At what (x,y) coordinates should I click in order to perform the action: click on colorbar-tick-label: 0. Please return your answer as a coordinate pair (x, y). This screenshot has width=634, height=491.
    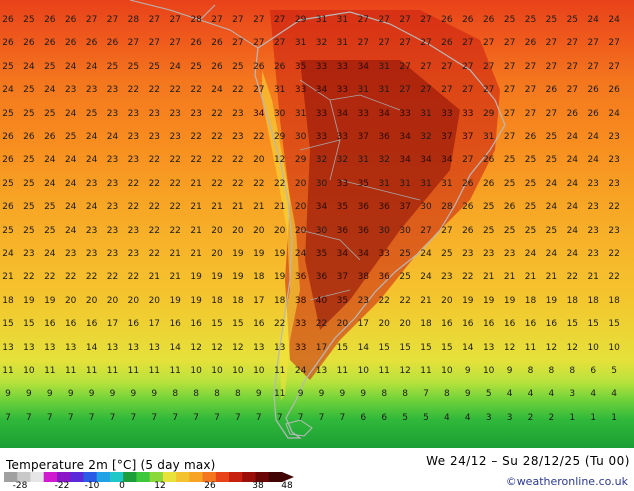
    Looking at the image, I should click on (122, 486).